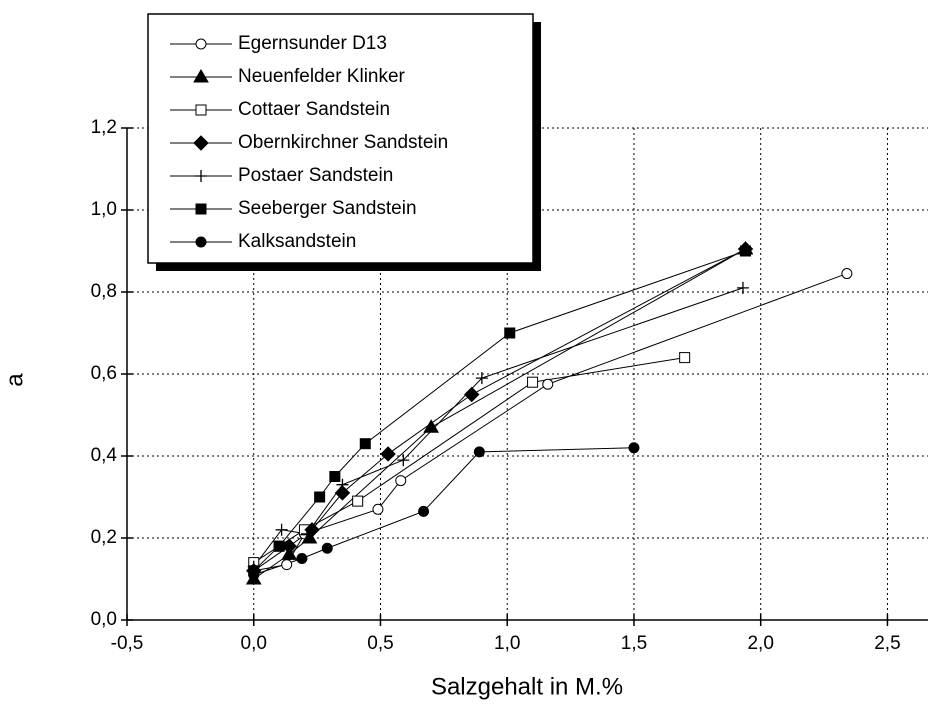 Image resolution: width=928 pixels, height=704 pixels. Describe the element at coordinates (327, 208) in the screenshot. I see `legend-label: Seeberger Sandstein` at that location.